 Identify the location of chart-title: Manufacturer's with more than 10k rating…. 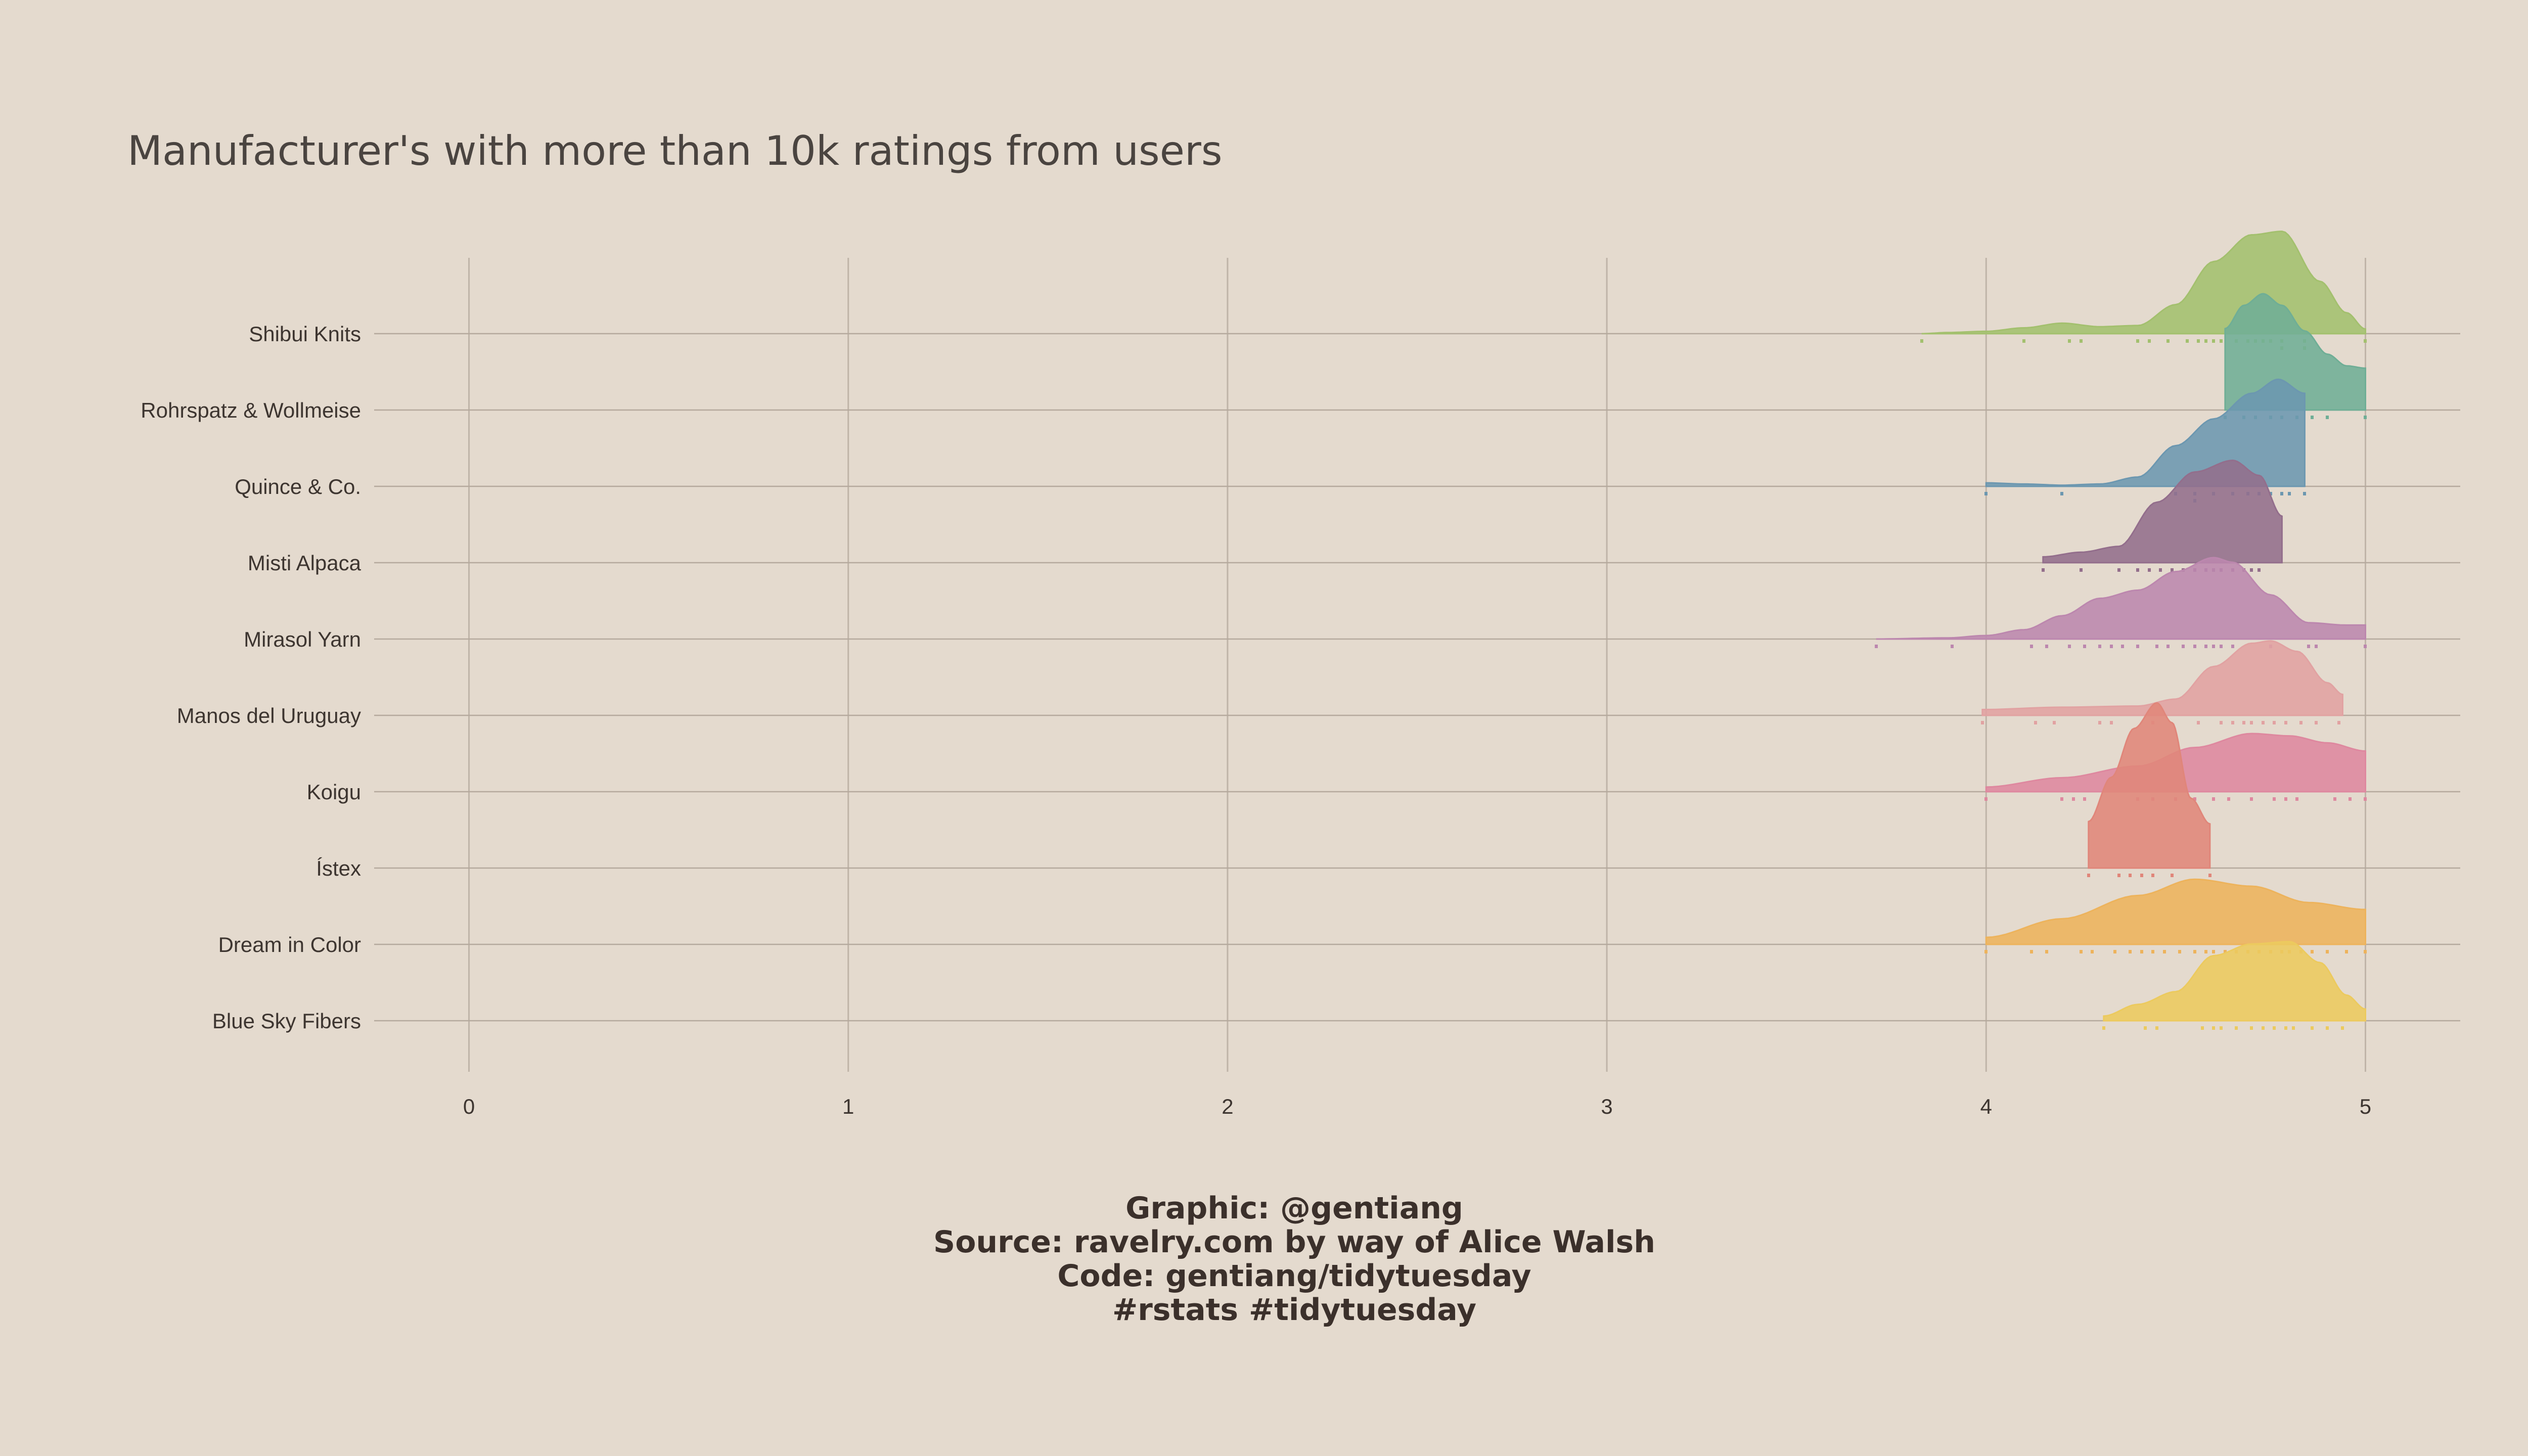
(675, 150).